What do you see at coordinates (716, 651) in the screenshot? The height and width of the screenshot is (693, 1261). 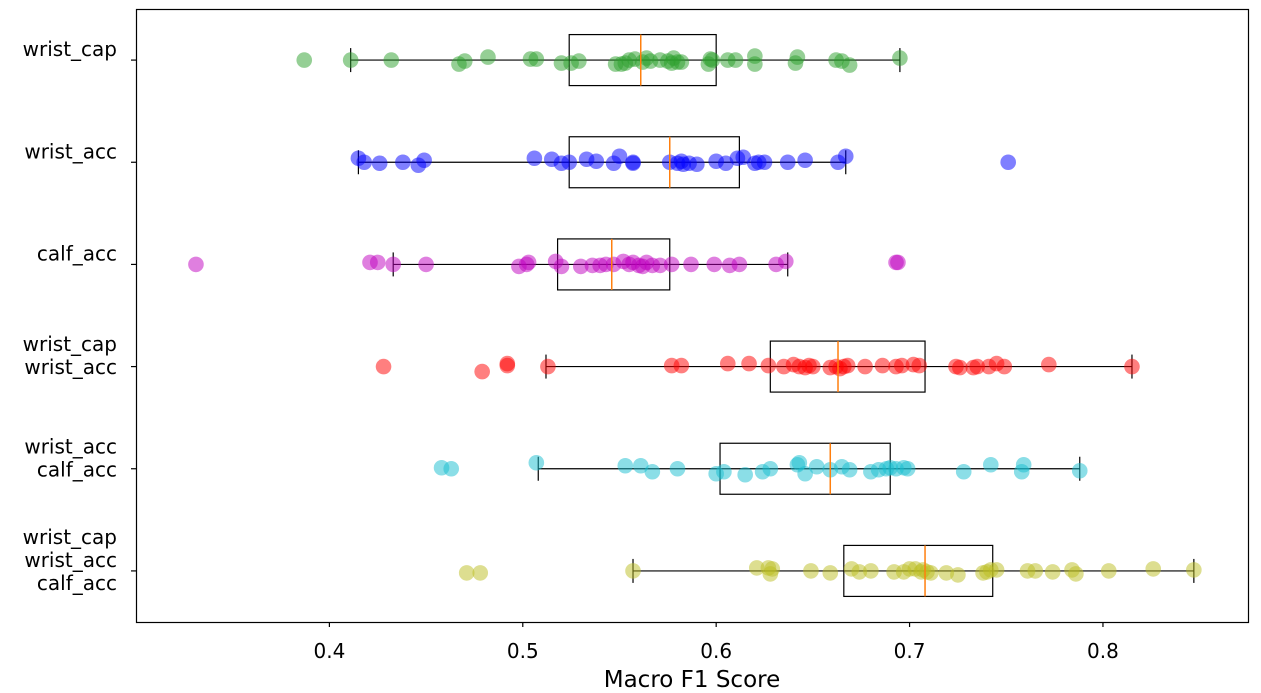 I see `x-tick-label: 0.6` at bounding box center [716, 651].